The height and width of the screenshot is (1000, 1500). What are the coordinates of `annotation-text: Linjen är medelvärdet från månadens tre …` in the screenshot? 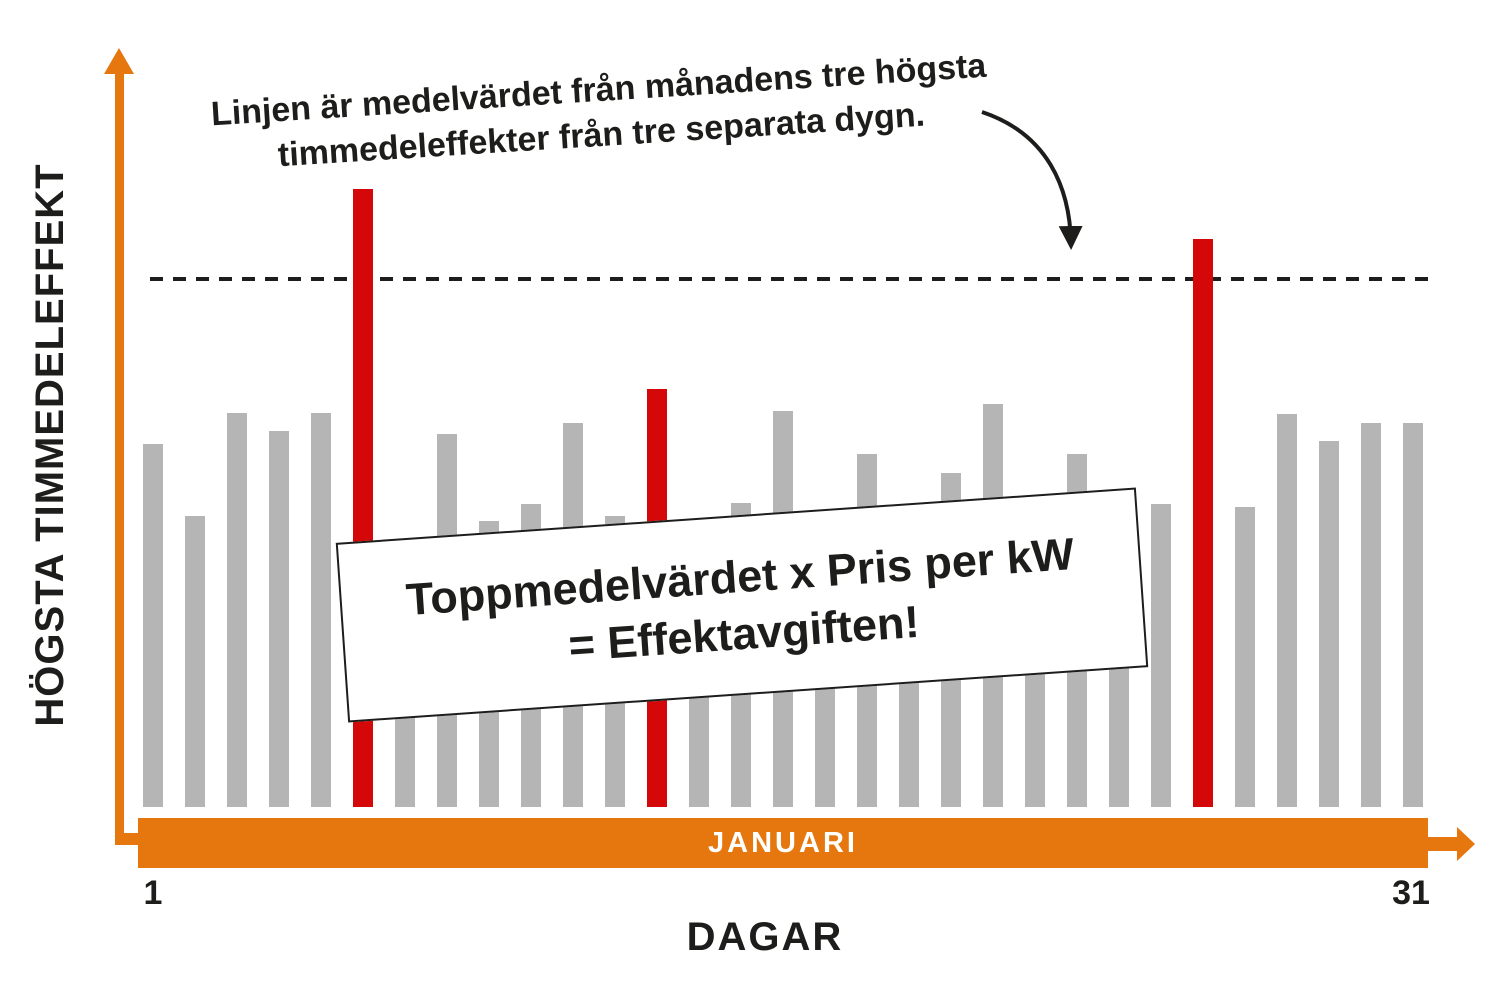 It's located at (600, 113).